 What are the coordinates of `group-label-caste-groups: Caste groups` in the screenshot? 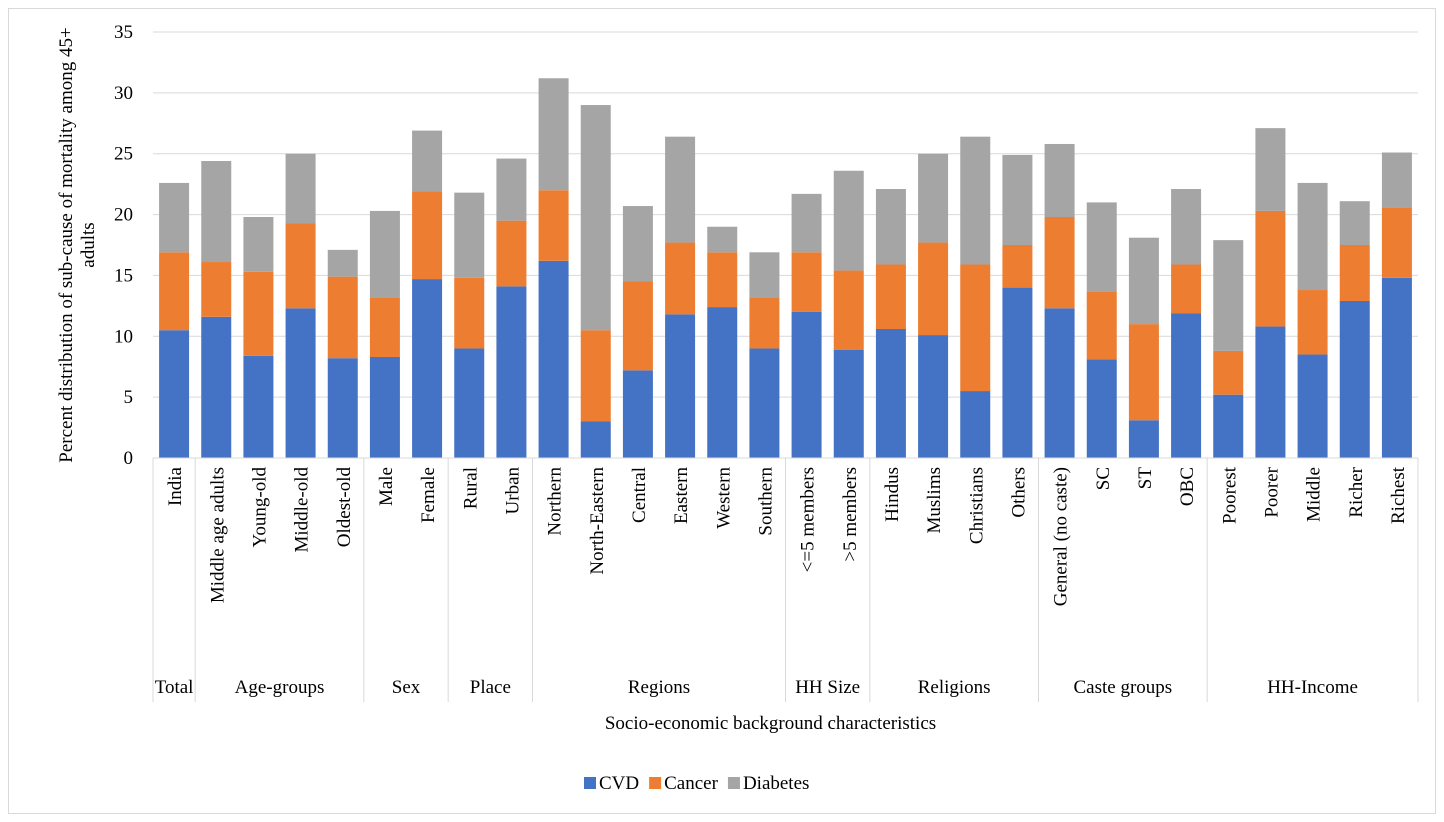 It's located at (1122, 687).